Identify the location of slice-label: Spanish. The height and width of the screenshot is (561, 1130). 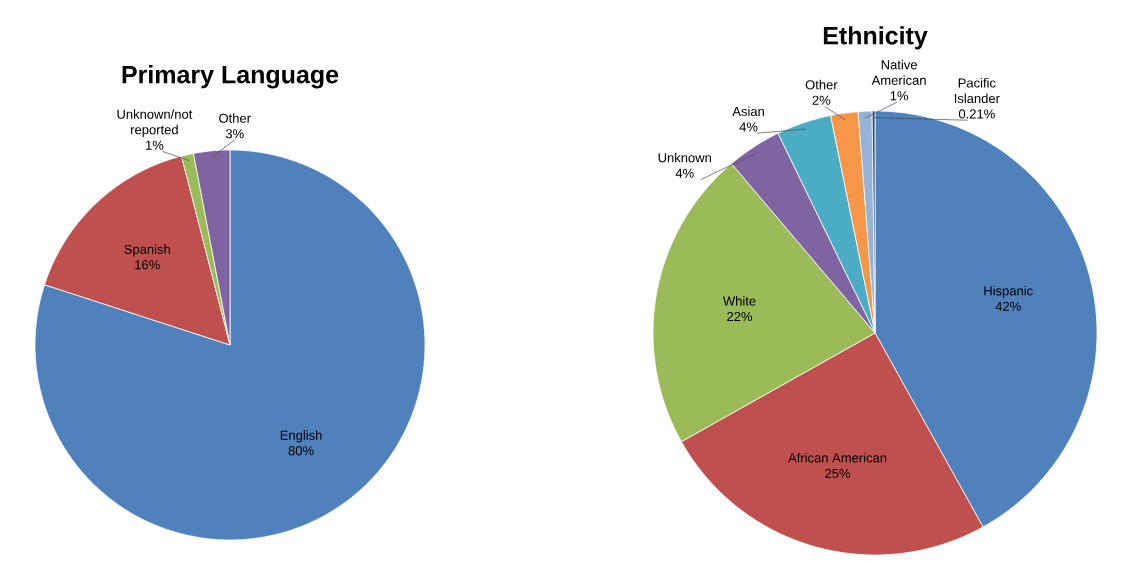
(147, 250).